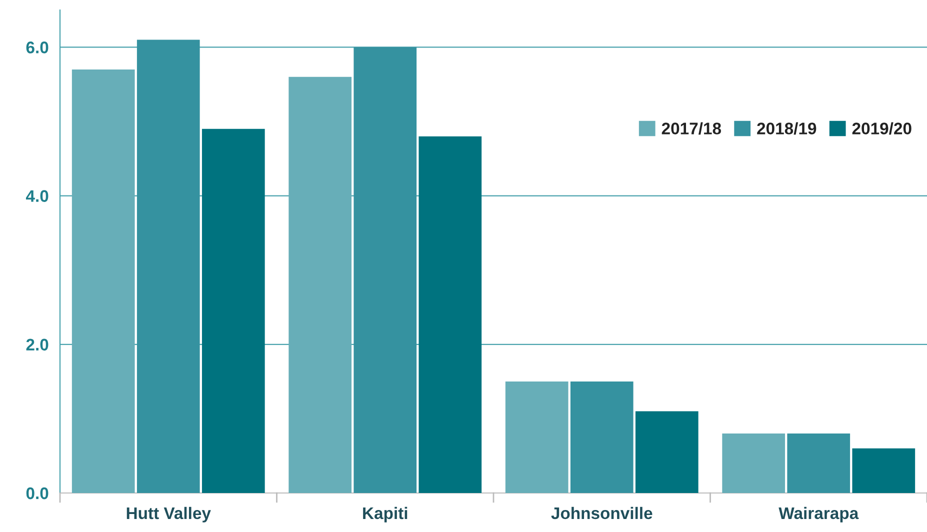  I want to click on x-tick-label: Hutt Valley, so click(168, 514).